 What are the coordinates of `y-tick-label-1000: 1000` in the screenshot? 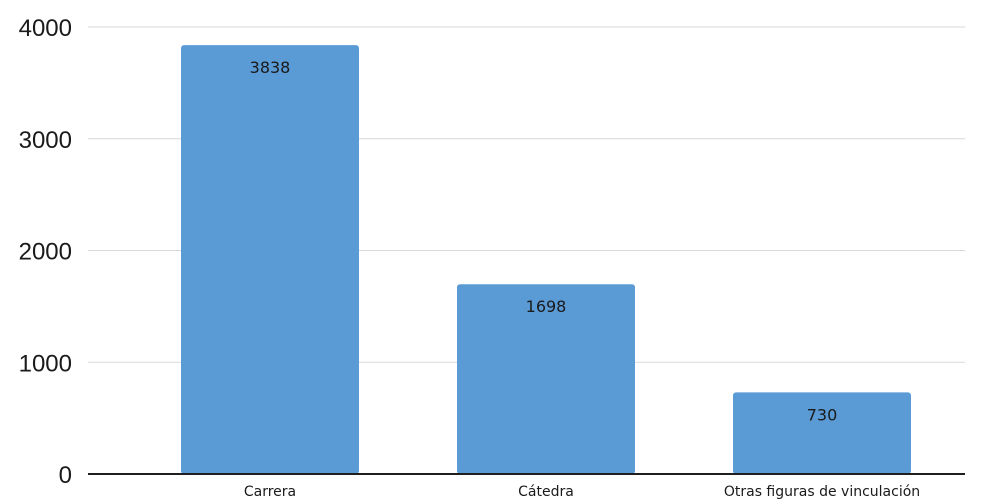 It's located at (45, 363).